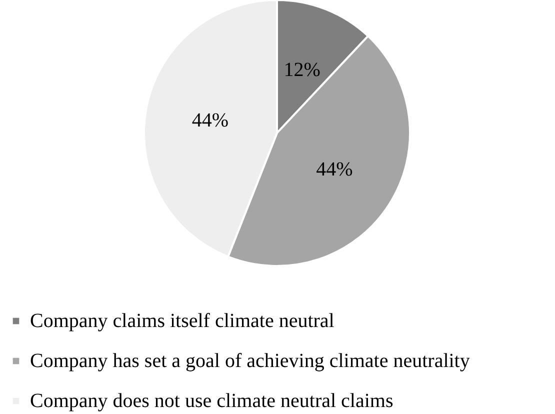  I want to click on legend-label: Company claims itself climate neutral, so click(182, 321).